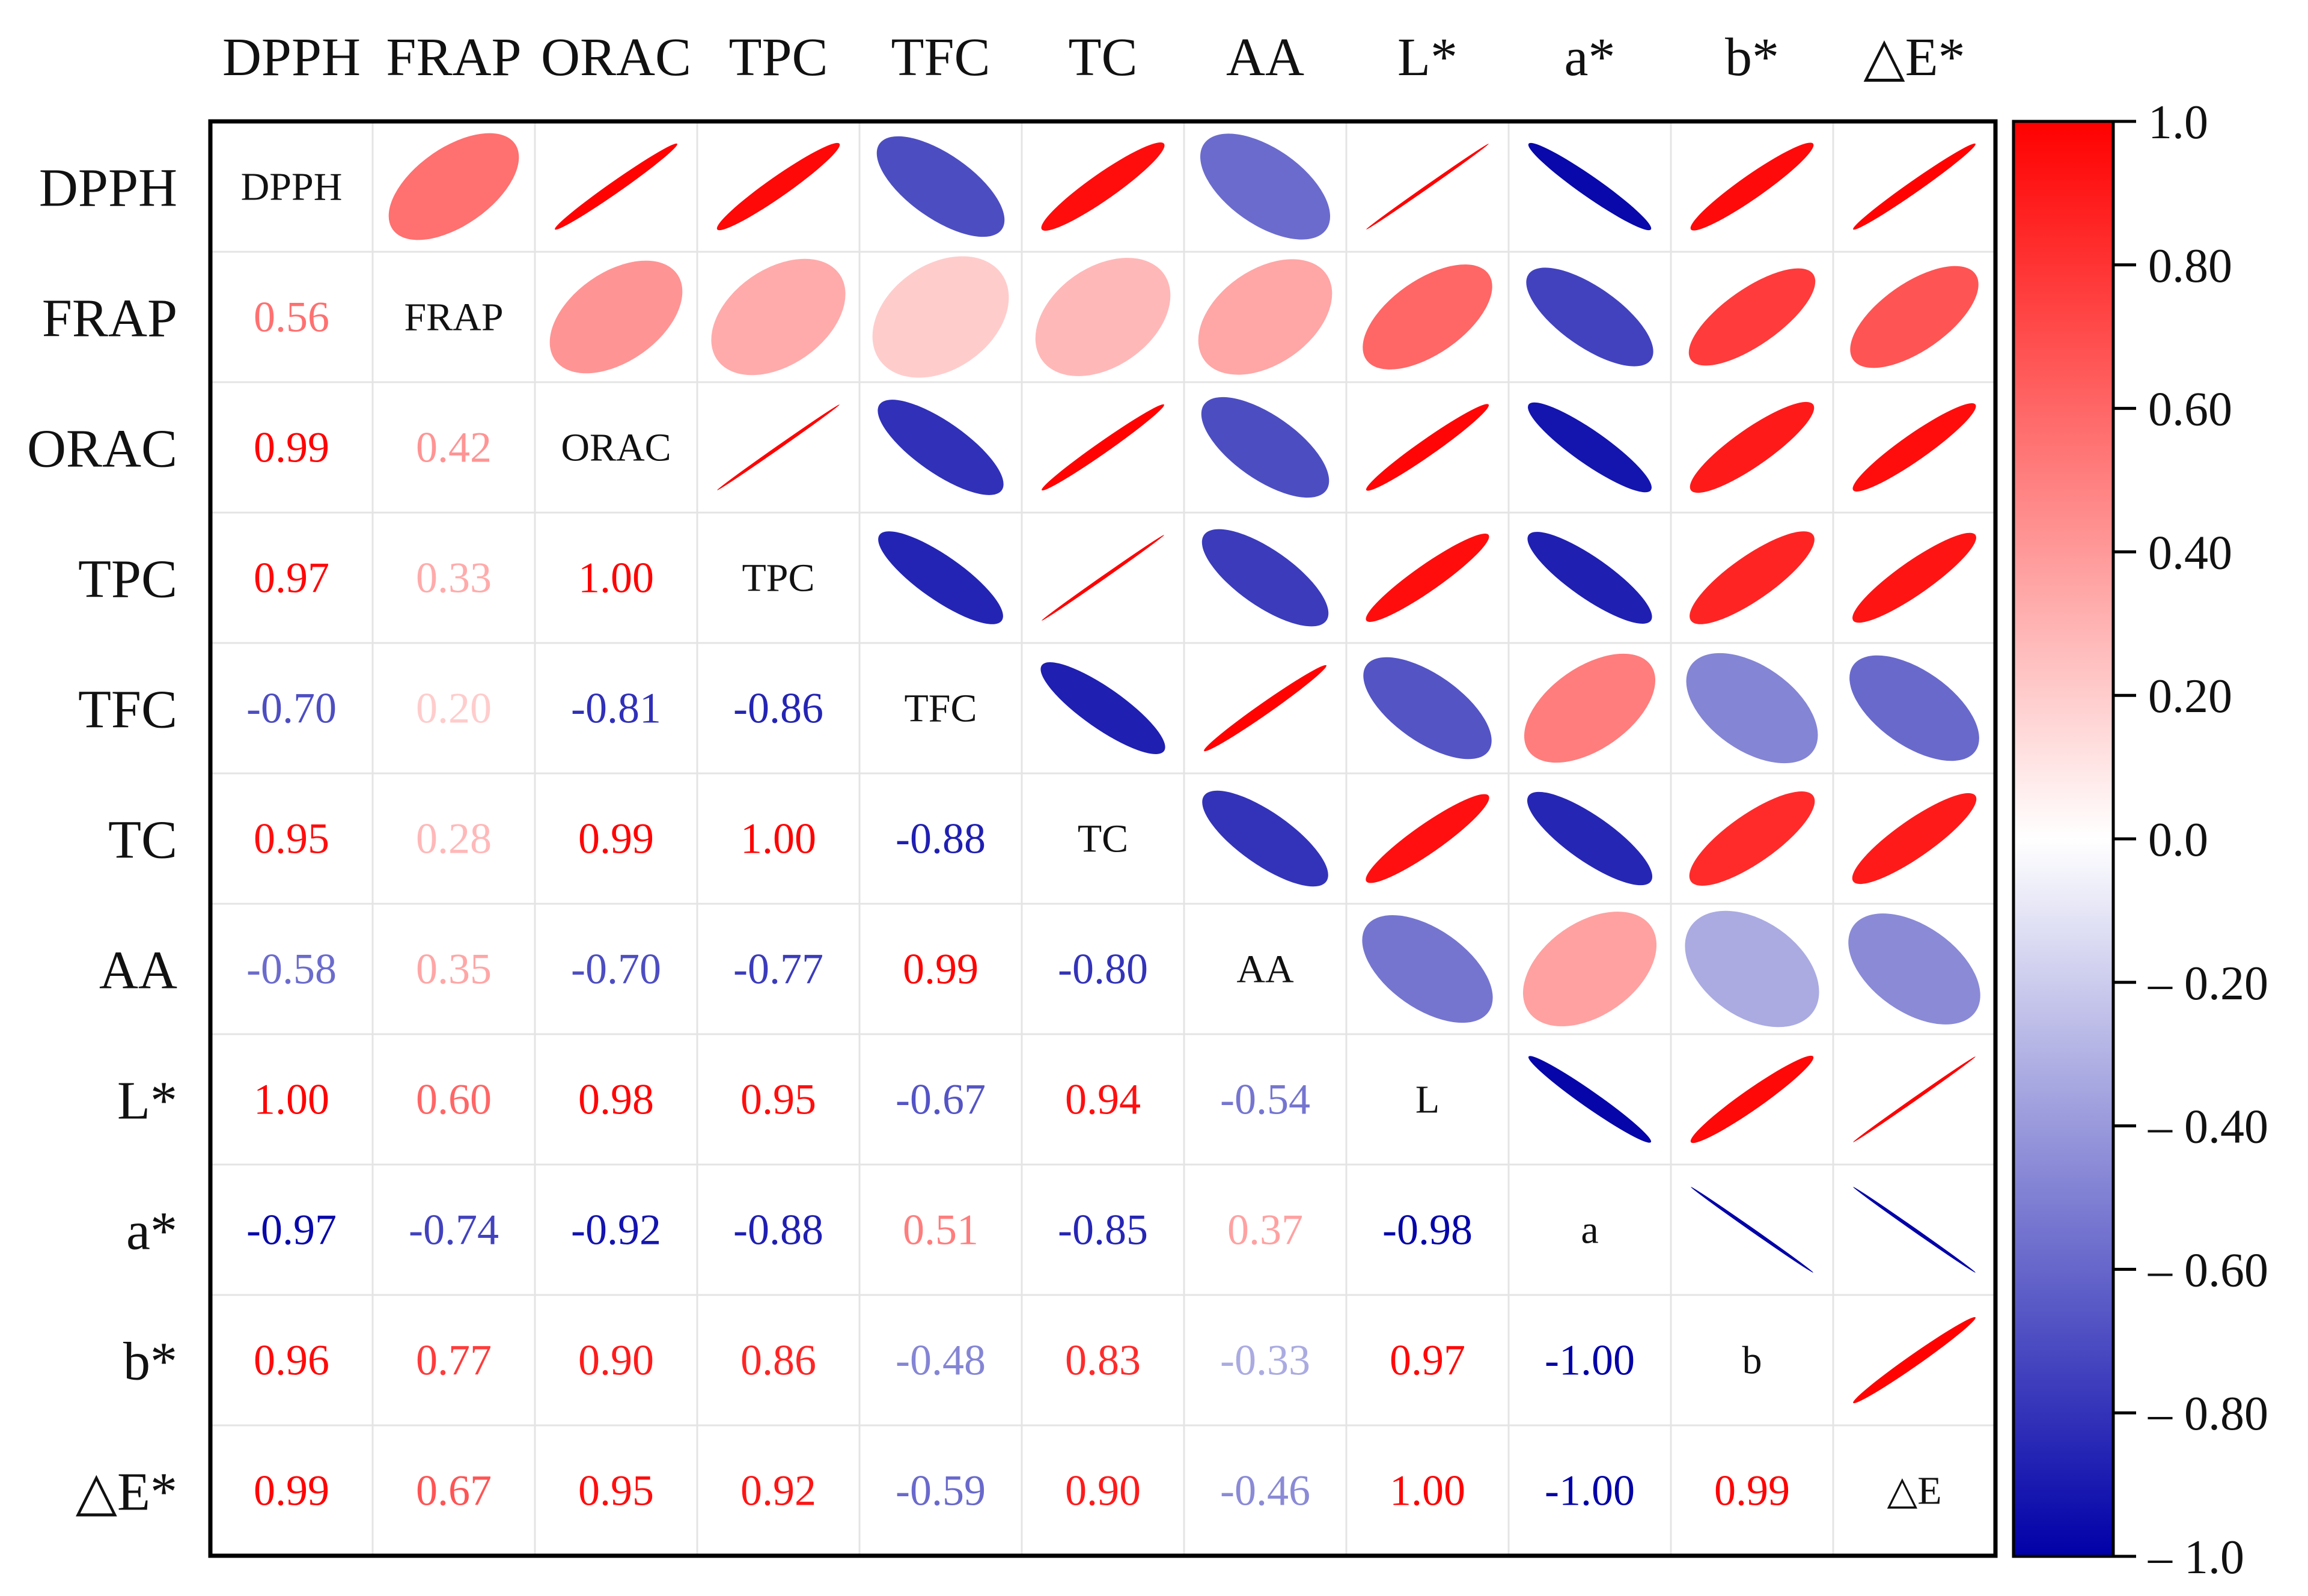 This screenshot has height=1596, width=2308. I want to click on correlation-value: -0.67, so click(941, 1100).